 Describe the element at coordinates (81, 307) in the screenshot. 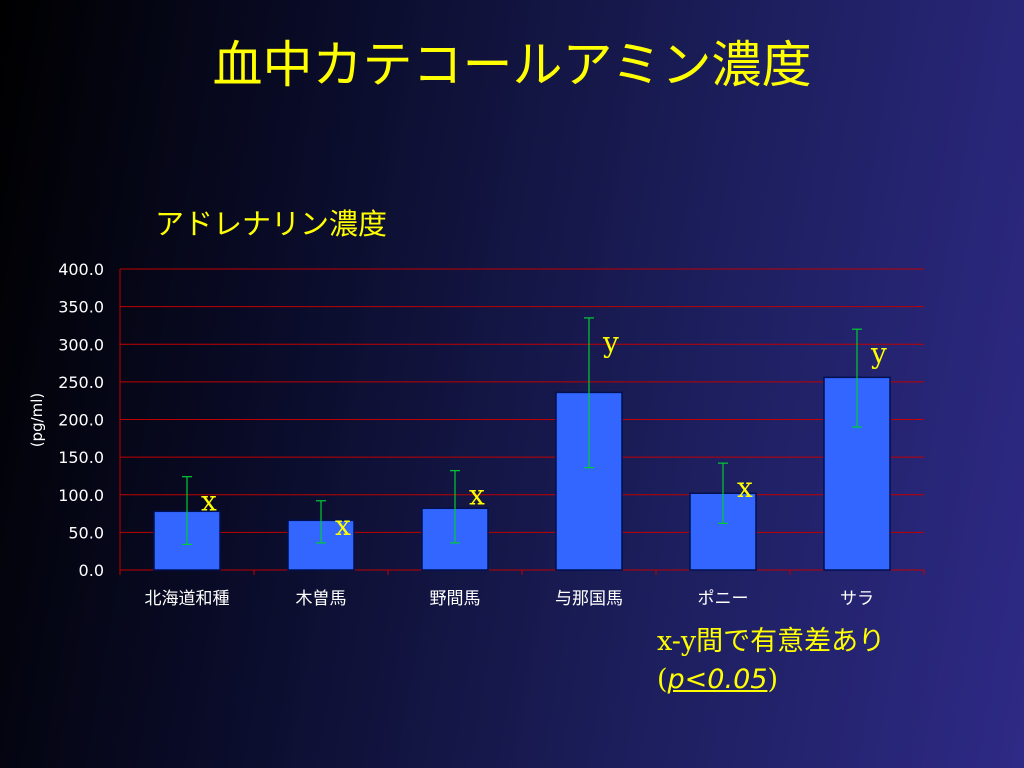

I see `y-tick-label: 350.0` at that location.